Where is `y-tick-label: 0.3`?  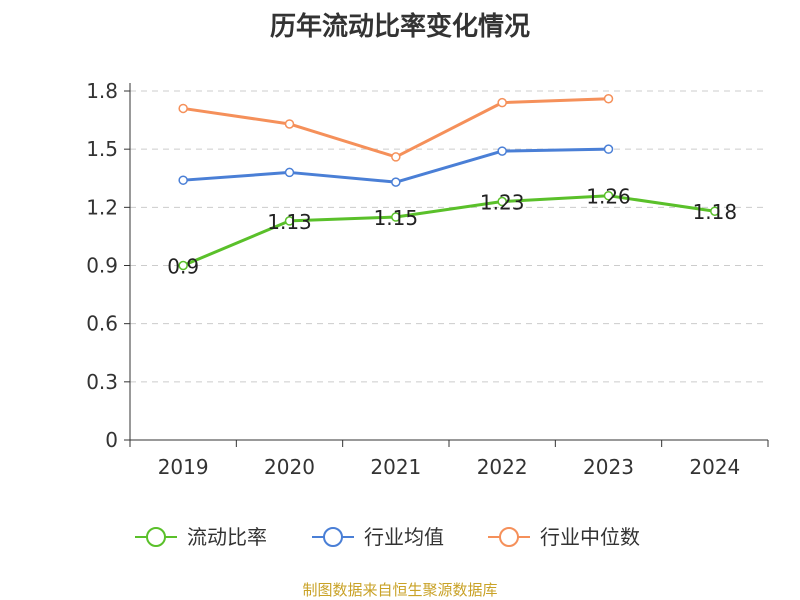
y-tick-label: 0.3 is located at coordinates (102, 382).